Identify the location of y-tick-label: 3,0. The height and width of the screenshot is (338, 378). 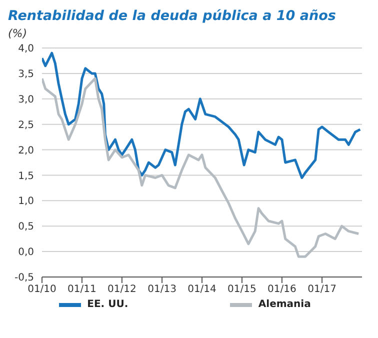
(26, 100).